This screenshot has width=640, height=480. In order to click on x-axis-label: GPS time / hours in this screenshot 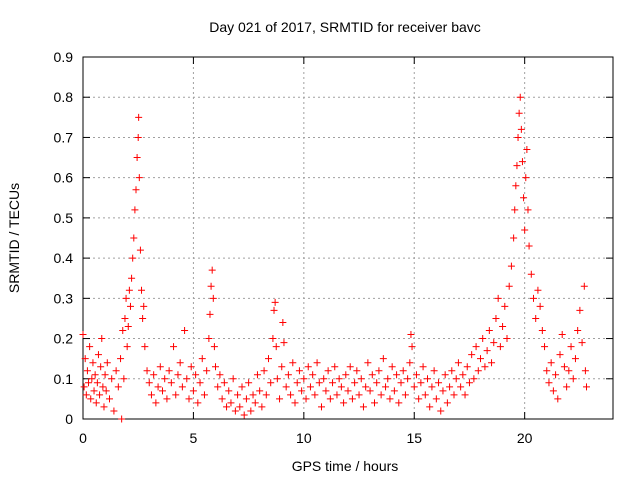, I will do `click(345, 466)`.